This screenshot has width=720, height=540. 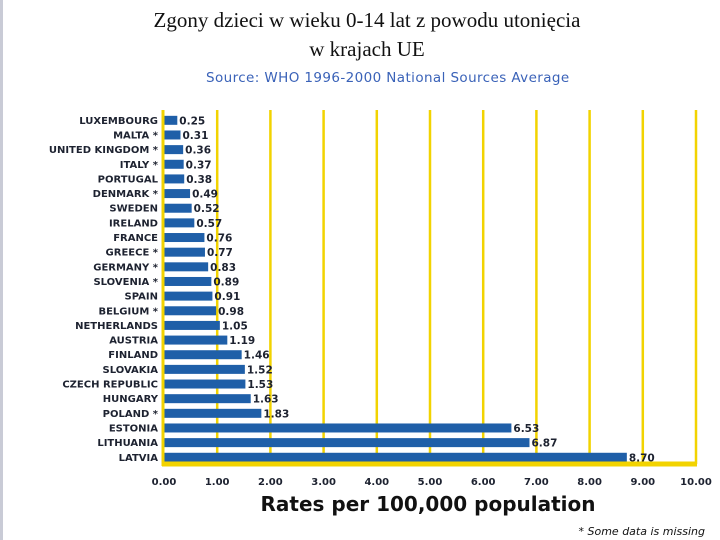 What do you see at coordinates (128, 179) in the screenshot?
I see `category-label: PORTUGAL` at bounding box center [128, 179].